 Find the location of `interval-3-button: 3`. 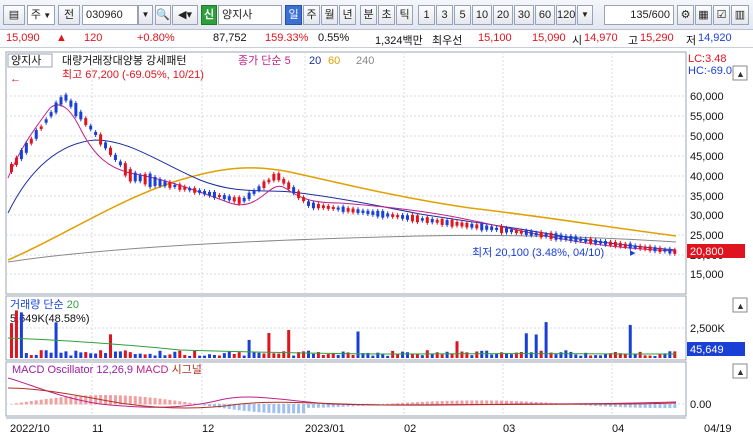

interval-3-button: 3 is located at coordinates (444, 15).